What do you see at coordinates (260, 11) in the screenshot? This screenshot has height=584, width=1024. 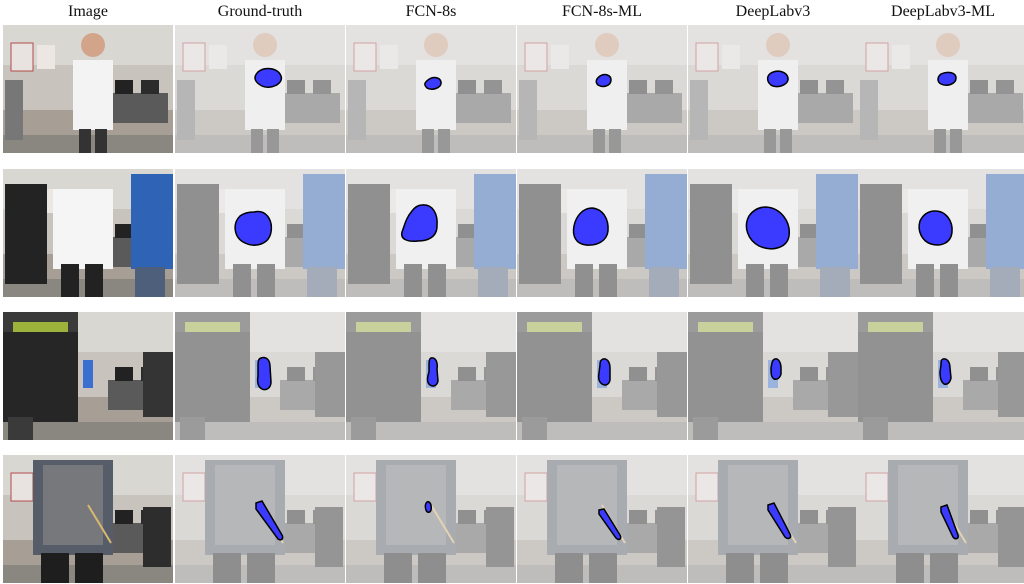 I see `column-header-ground-truth: Ground-truth` at bounding box center [260, 11].